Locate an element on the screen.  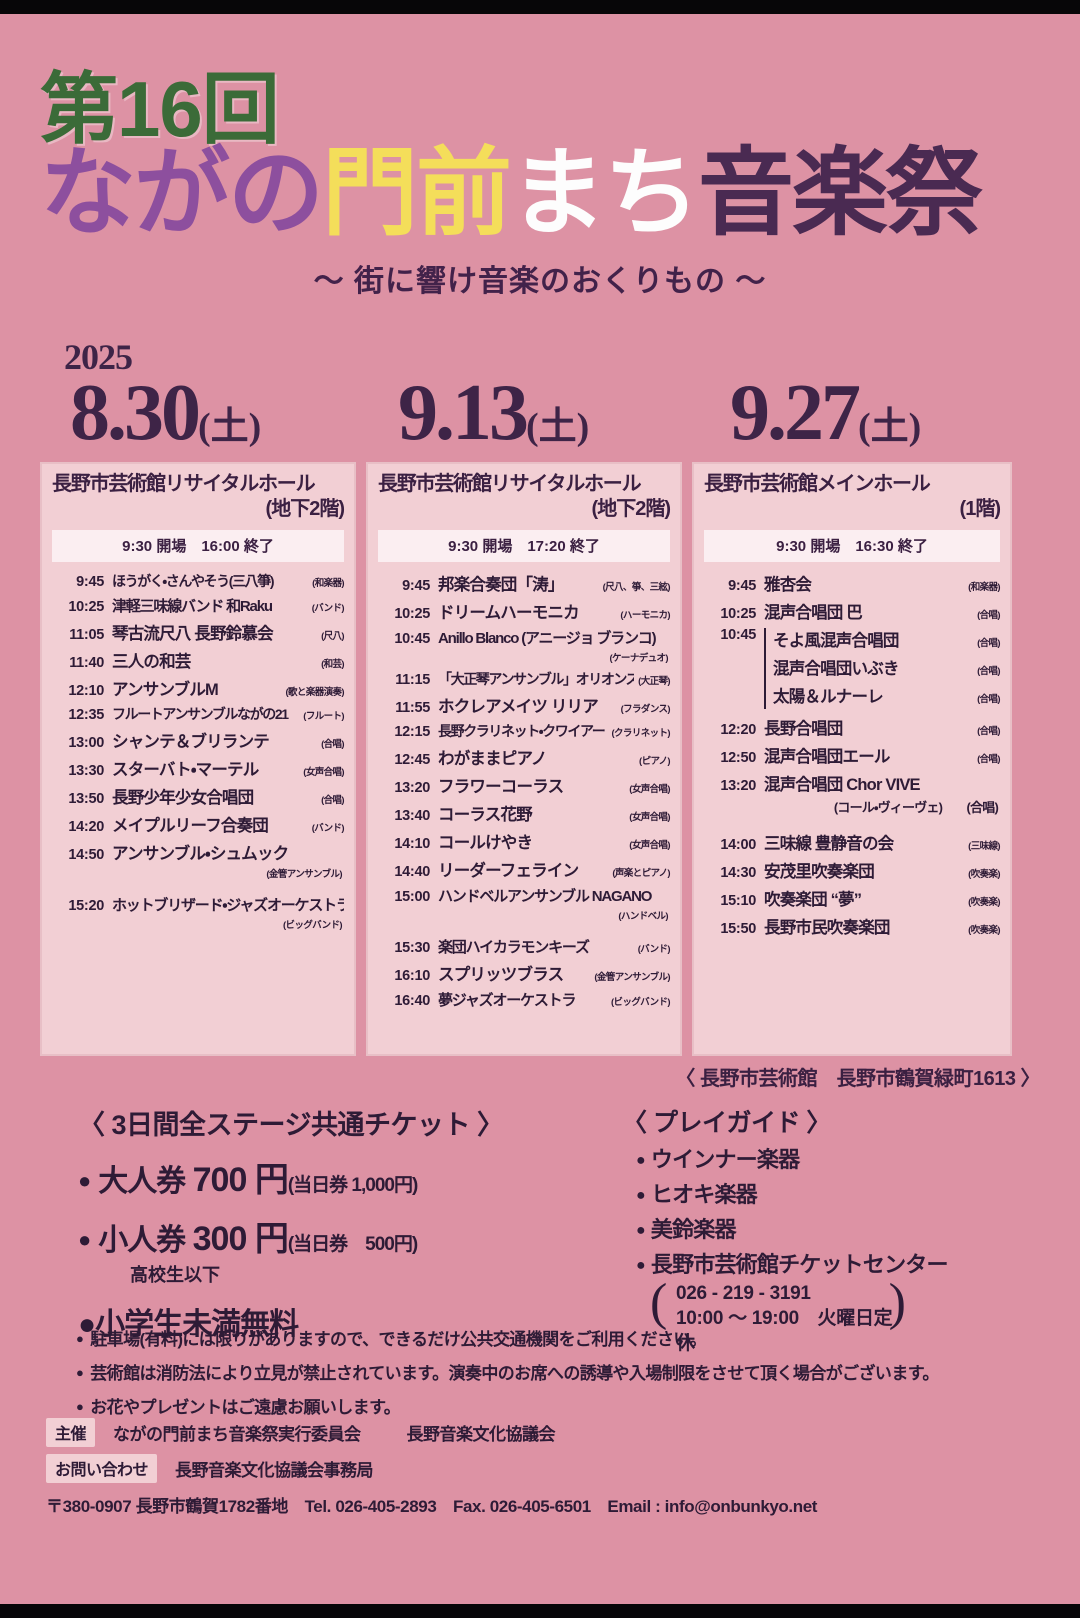
program-time: 16:40 is located at coordinates (412, 1001).